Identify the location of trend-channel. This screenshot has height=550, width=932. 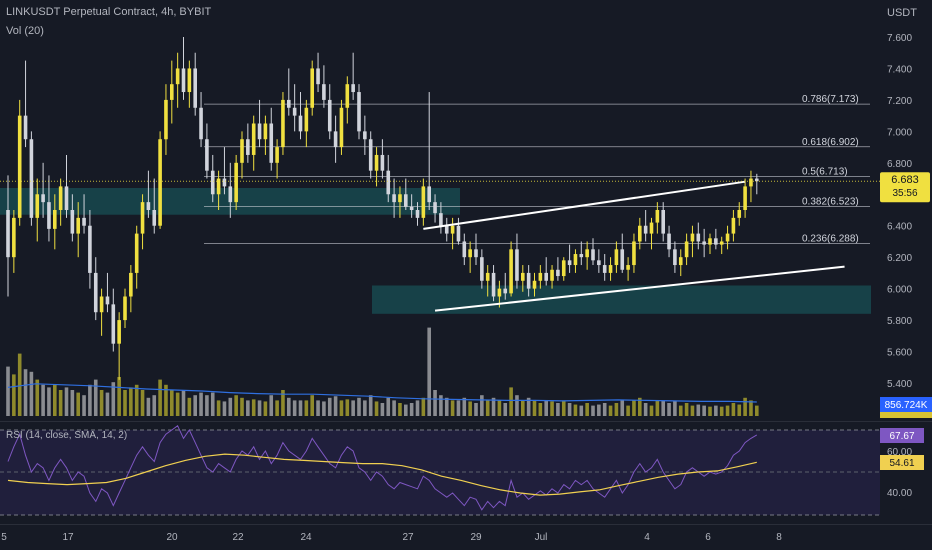
(634, 246).